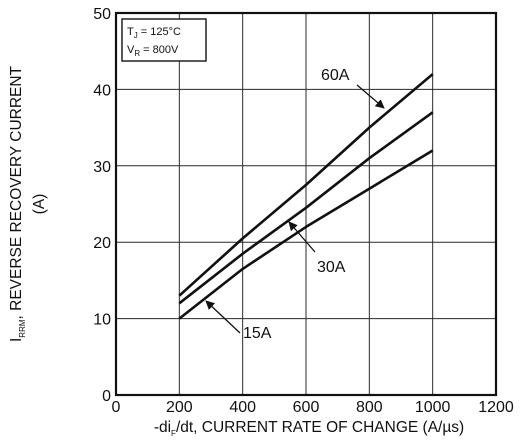 Image resolution: width=524 pixels, height=440 pixels. Describe the element at coordinates (433, 407) in the screenshot. I see `x-tick-label: 1000` at that location.